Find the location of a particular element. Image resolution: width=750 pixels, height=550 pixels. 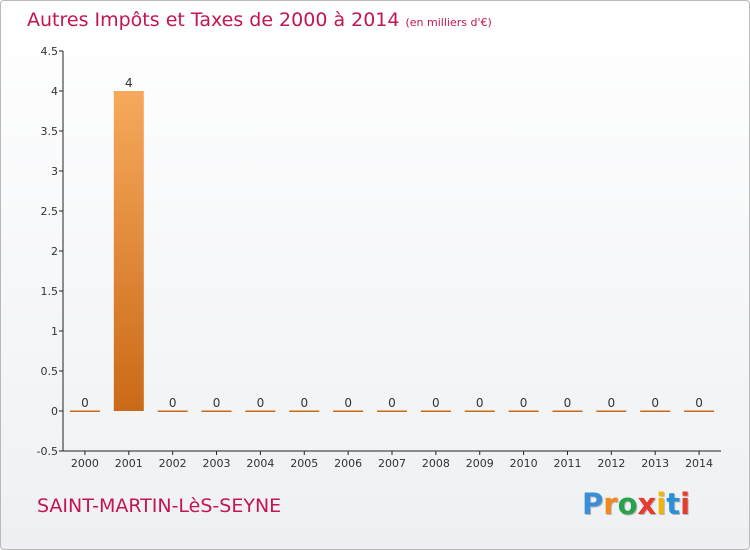

chart-title-text: Autres Impôts et Taxes de 2000 à 2014 is located at coordinates (213, 20).